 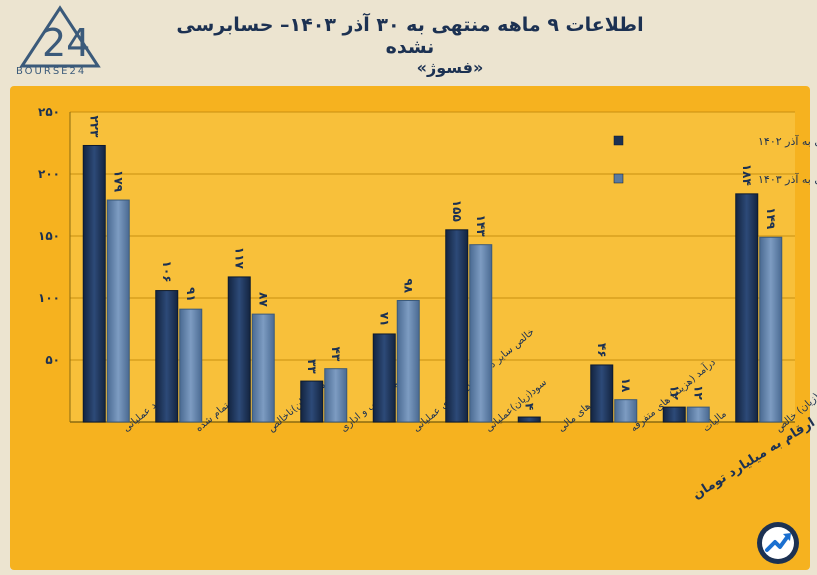 What do you see at coordinates (167, 272) in the screenshot?
I see `data-label: ۱۰۶` at bounding box center [167, 272].